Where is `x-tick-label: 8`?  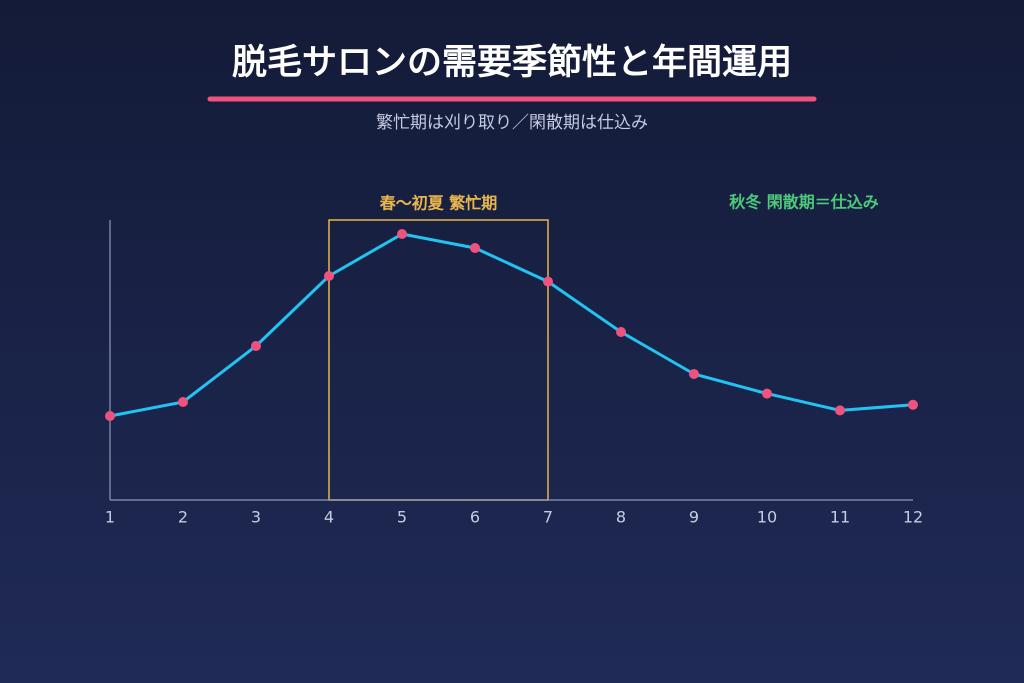 x-tick-label: 8 is located at coordinates (621, 517).